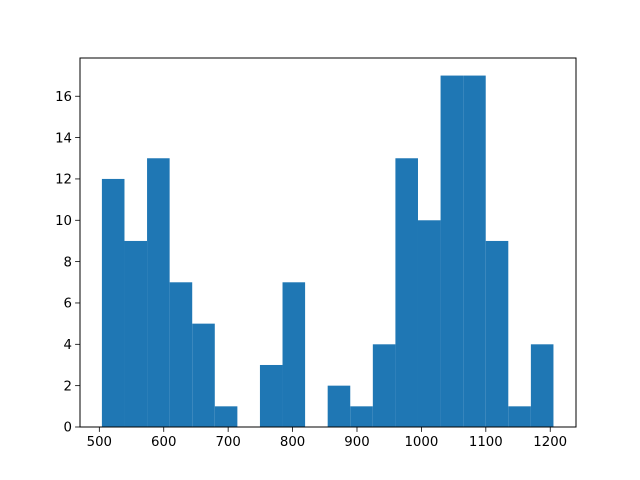 This screenshot has height=480, width=640. Describe the element at coordinates (68, 386) in the screenshot. I see `y-tick-label: 2` at that location.